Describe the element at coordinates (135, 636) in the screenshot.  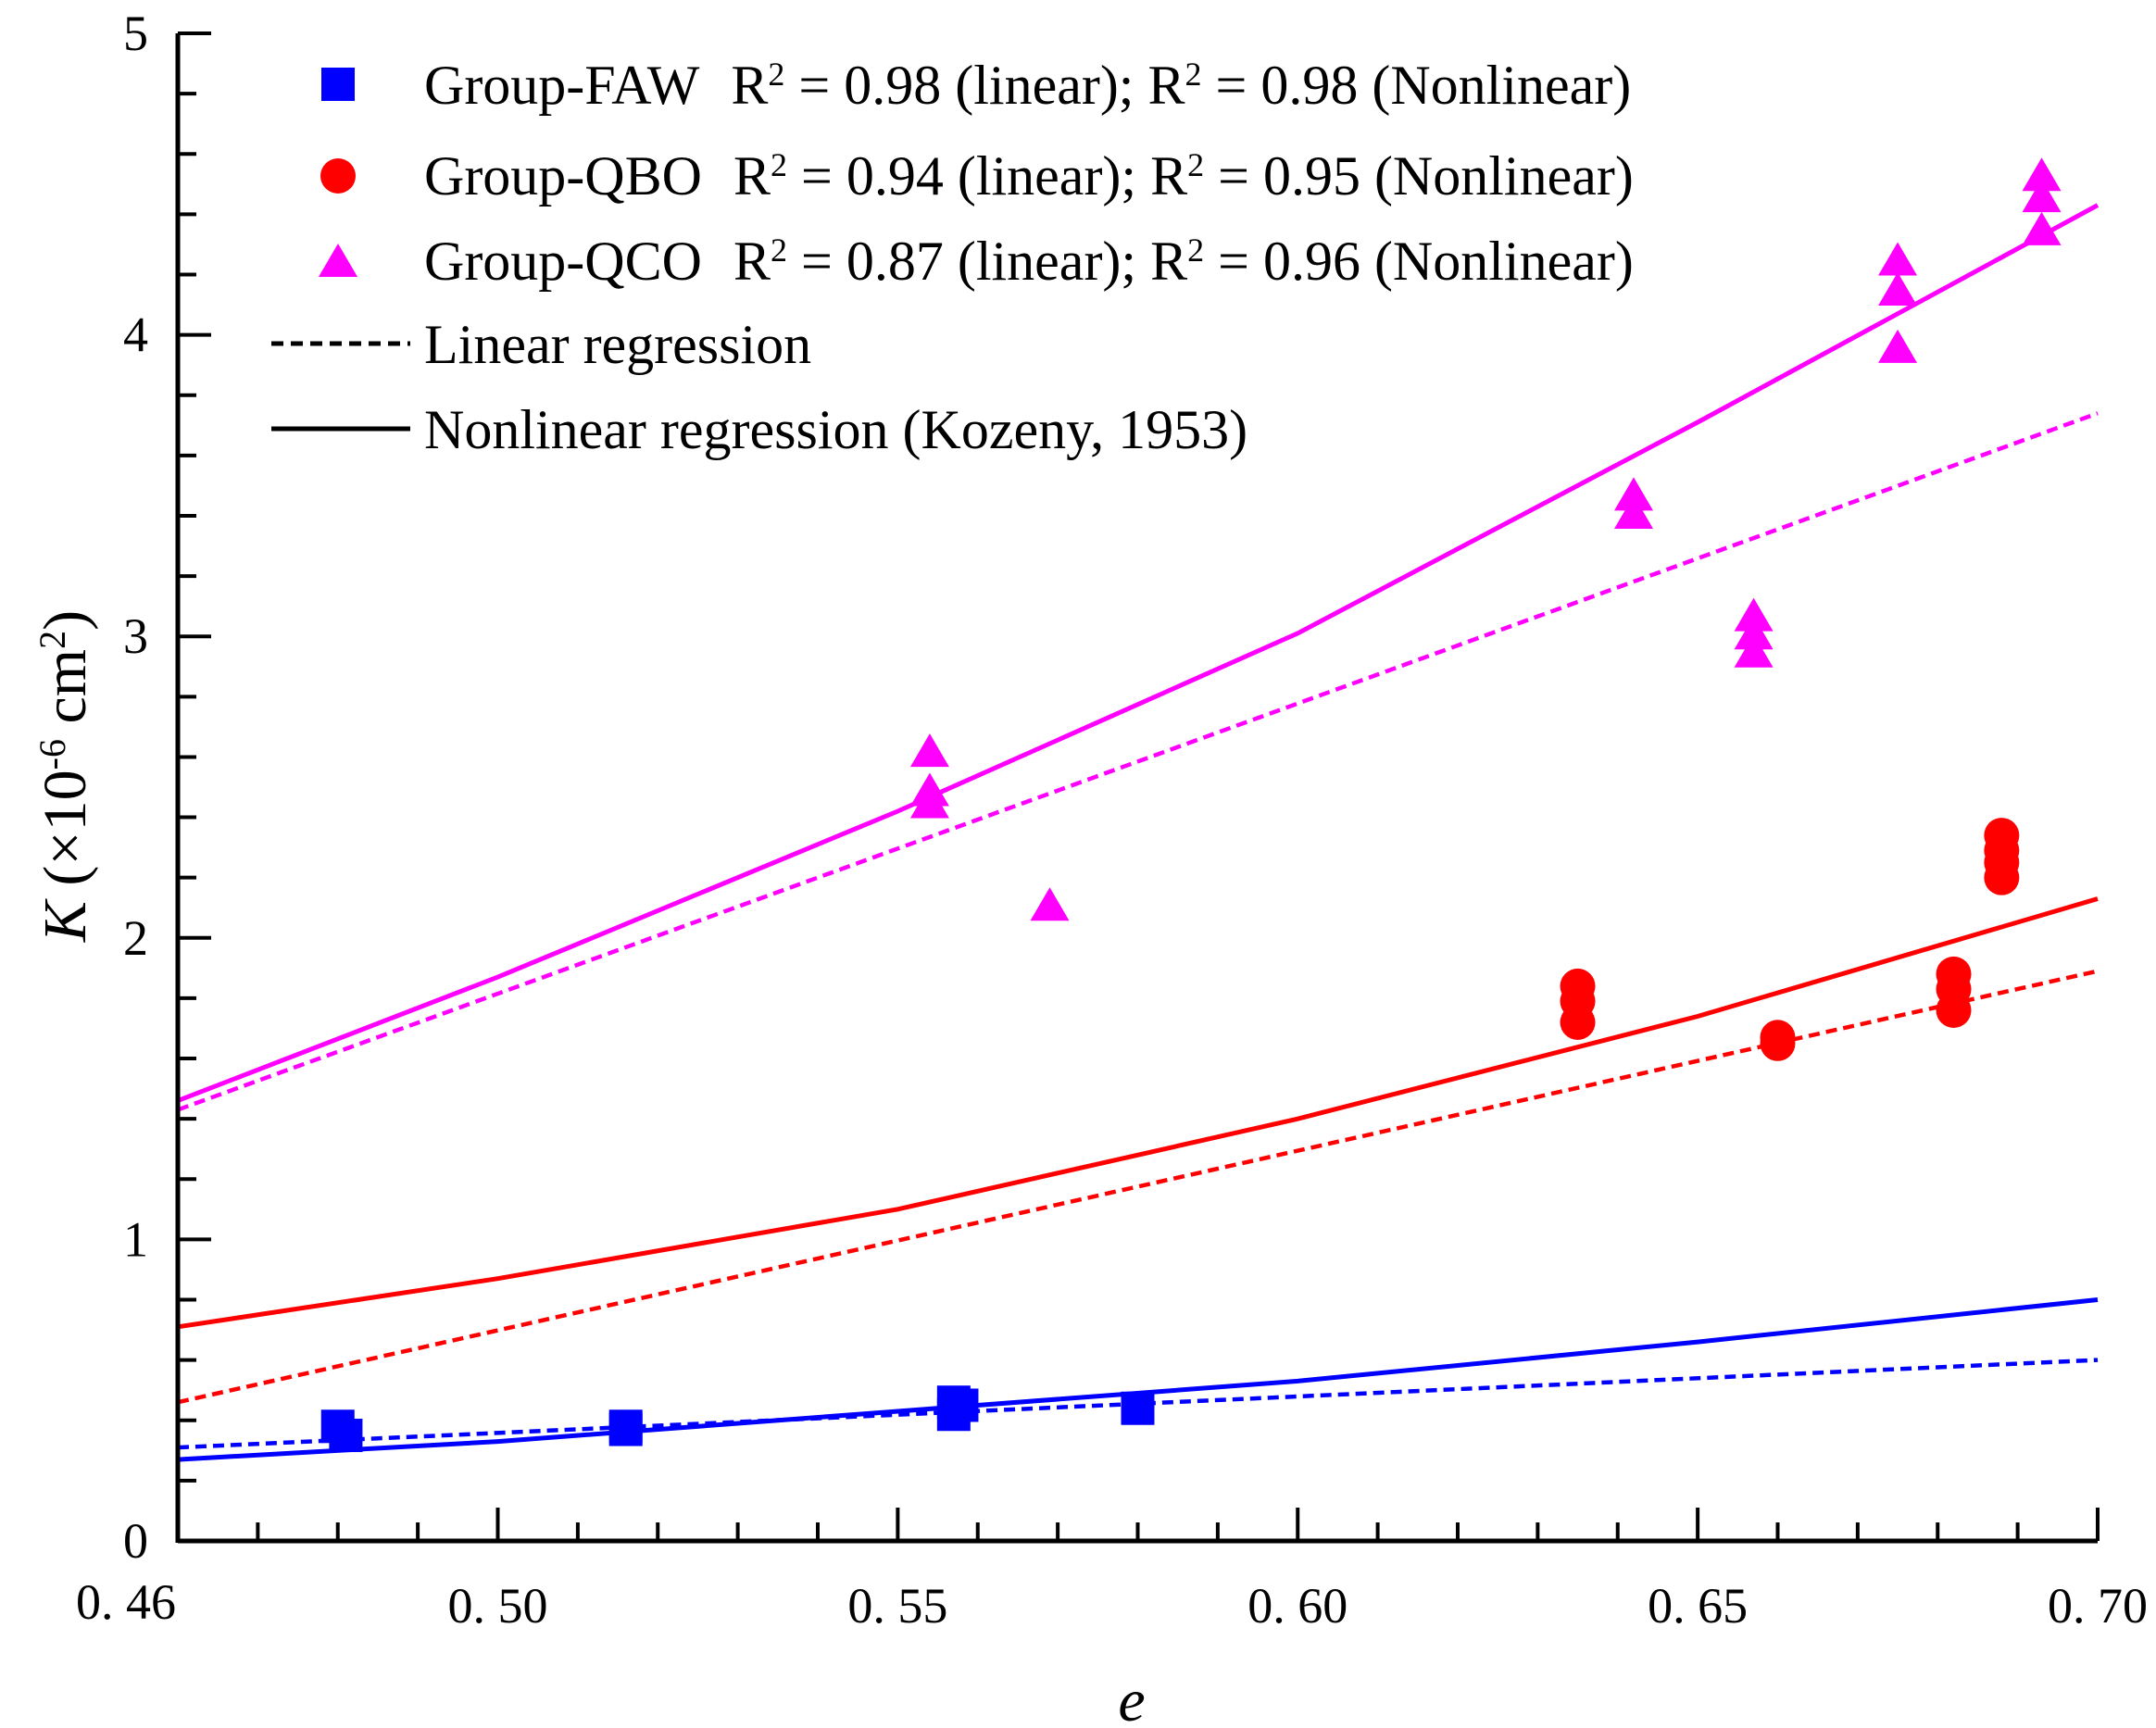
I see `y-tick-label: 3` at that location.